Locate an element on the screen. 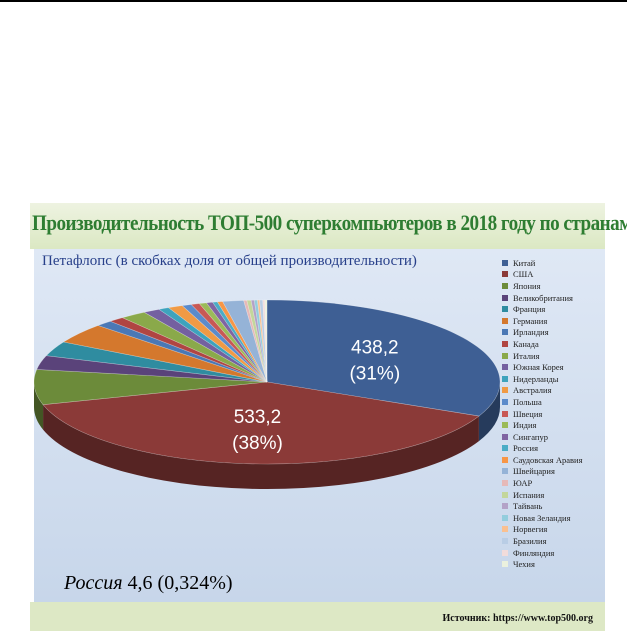 The height and width of the screenshot is (631, 627). legend-label: Новая Зеландия is located at coordinates (542, 517).